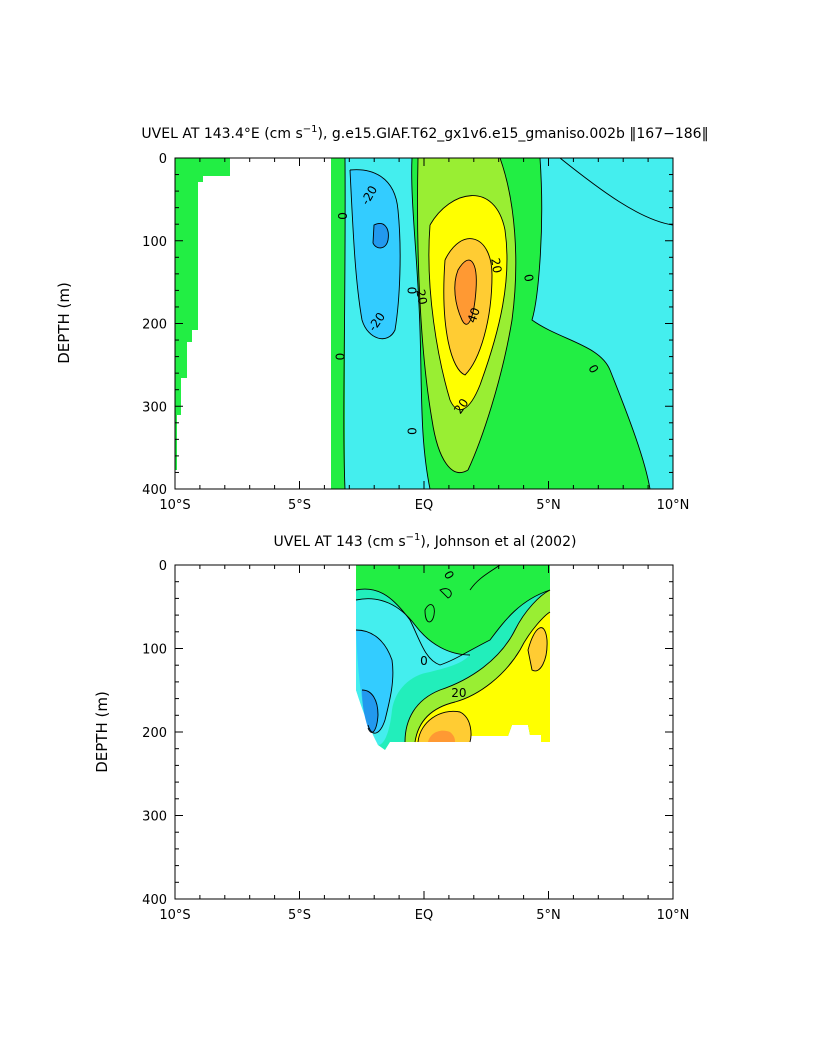  I want to click on bottom-contour-lines, so click(453, 653).